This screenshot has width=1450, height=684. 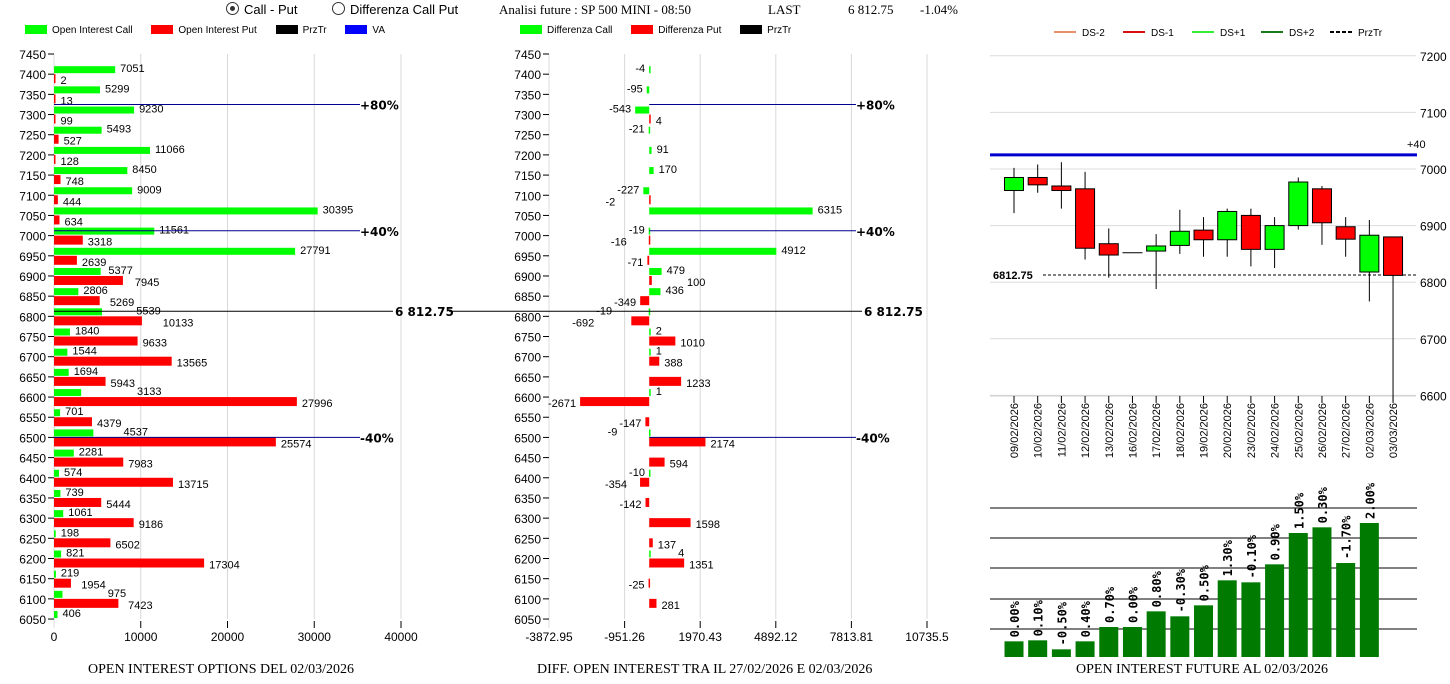 What do you see at coordinates (32, 539) in the screenshot?
I see `strike-label: 6250` at bounding box center [32, 539].